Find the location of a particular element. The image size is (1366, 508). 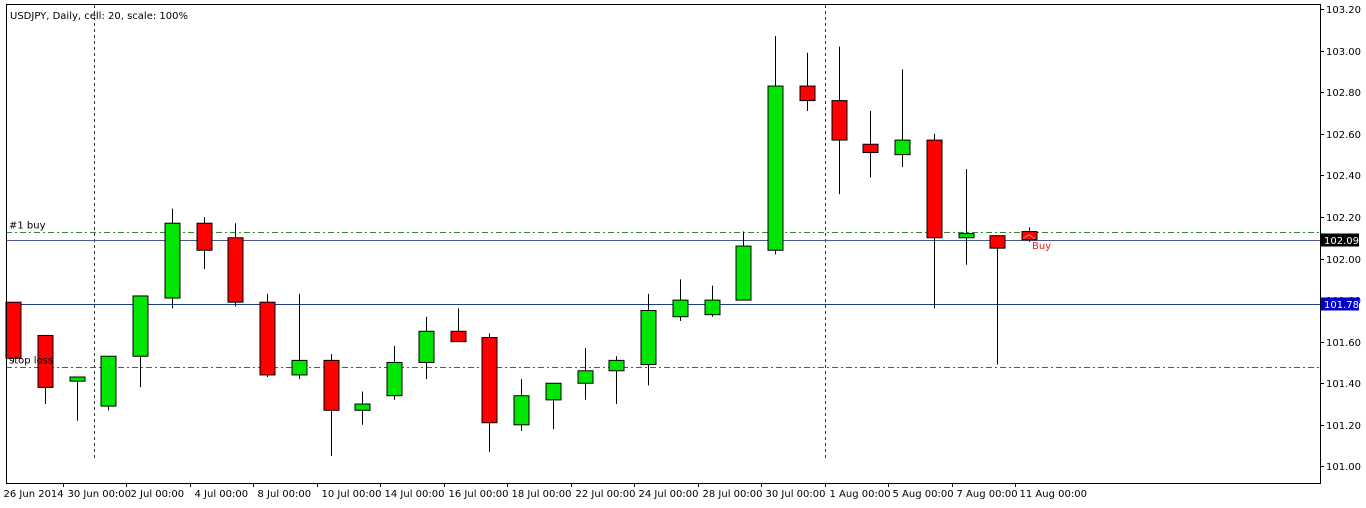

y-tick-label: 101.00 is located at coordinates (1343, 467).